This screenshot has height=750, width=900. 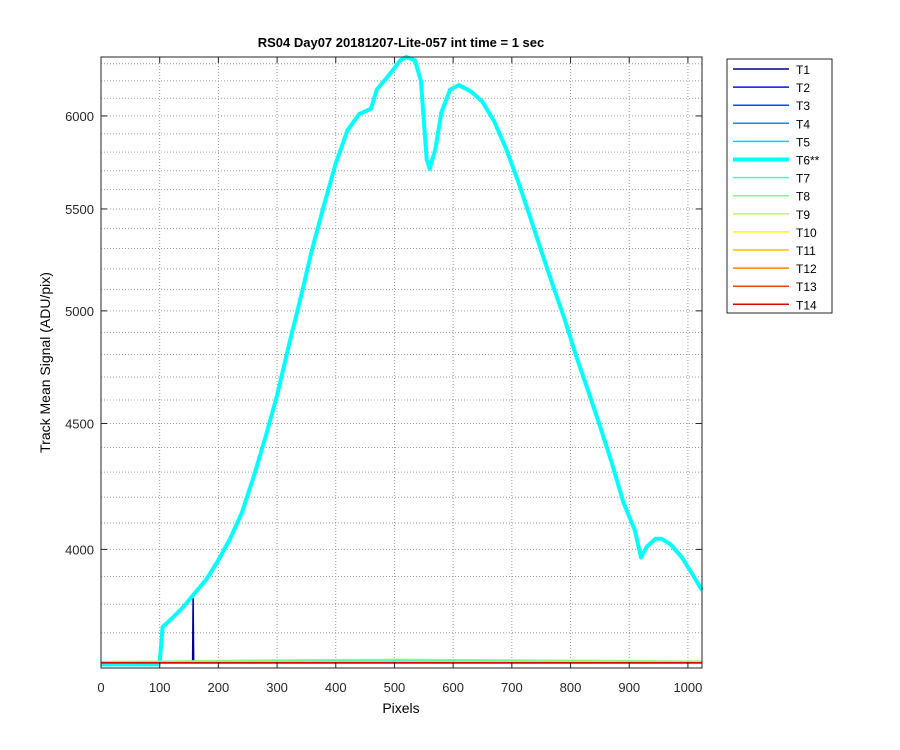 What do you see at coordinates (806, 269) in the screenshot?
I see `legend-label: T12` at bounding box center [806, 269].